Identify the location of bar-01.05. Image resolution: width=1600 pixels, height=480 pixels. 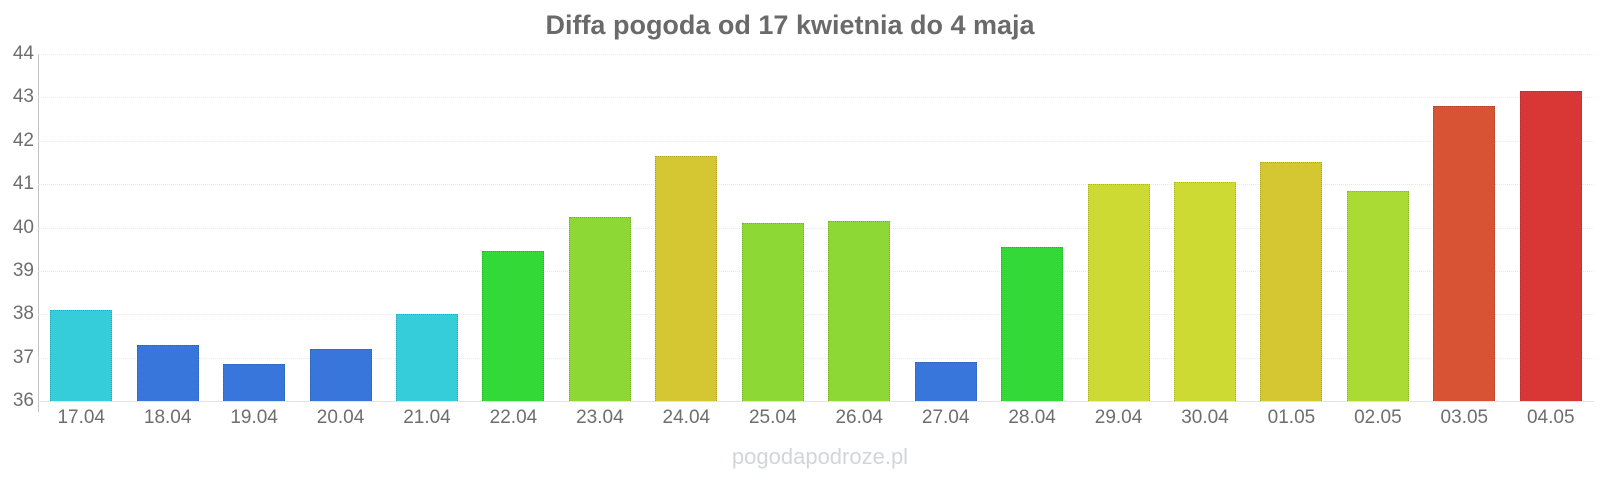
(1291, 281).